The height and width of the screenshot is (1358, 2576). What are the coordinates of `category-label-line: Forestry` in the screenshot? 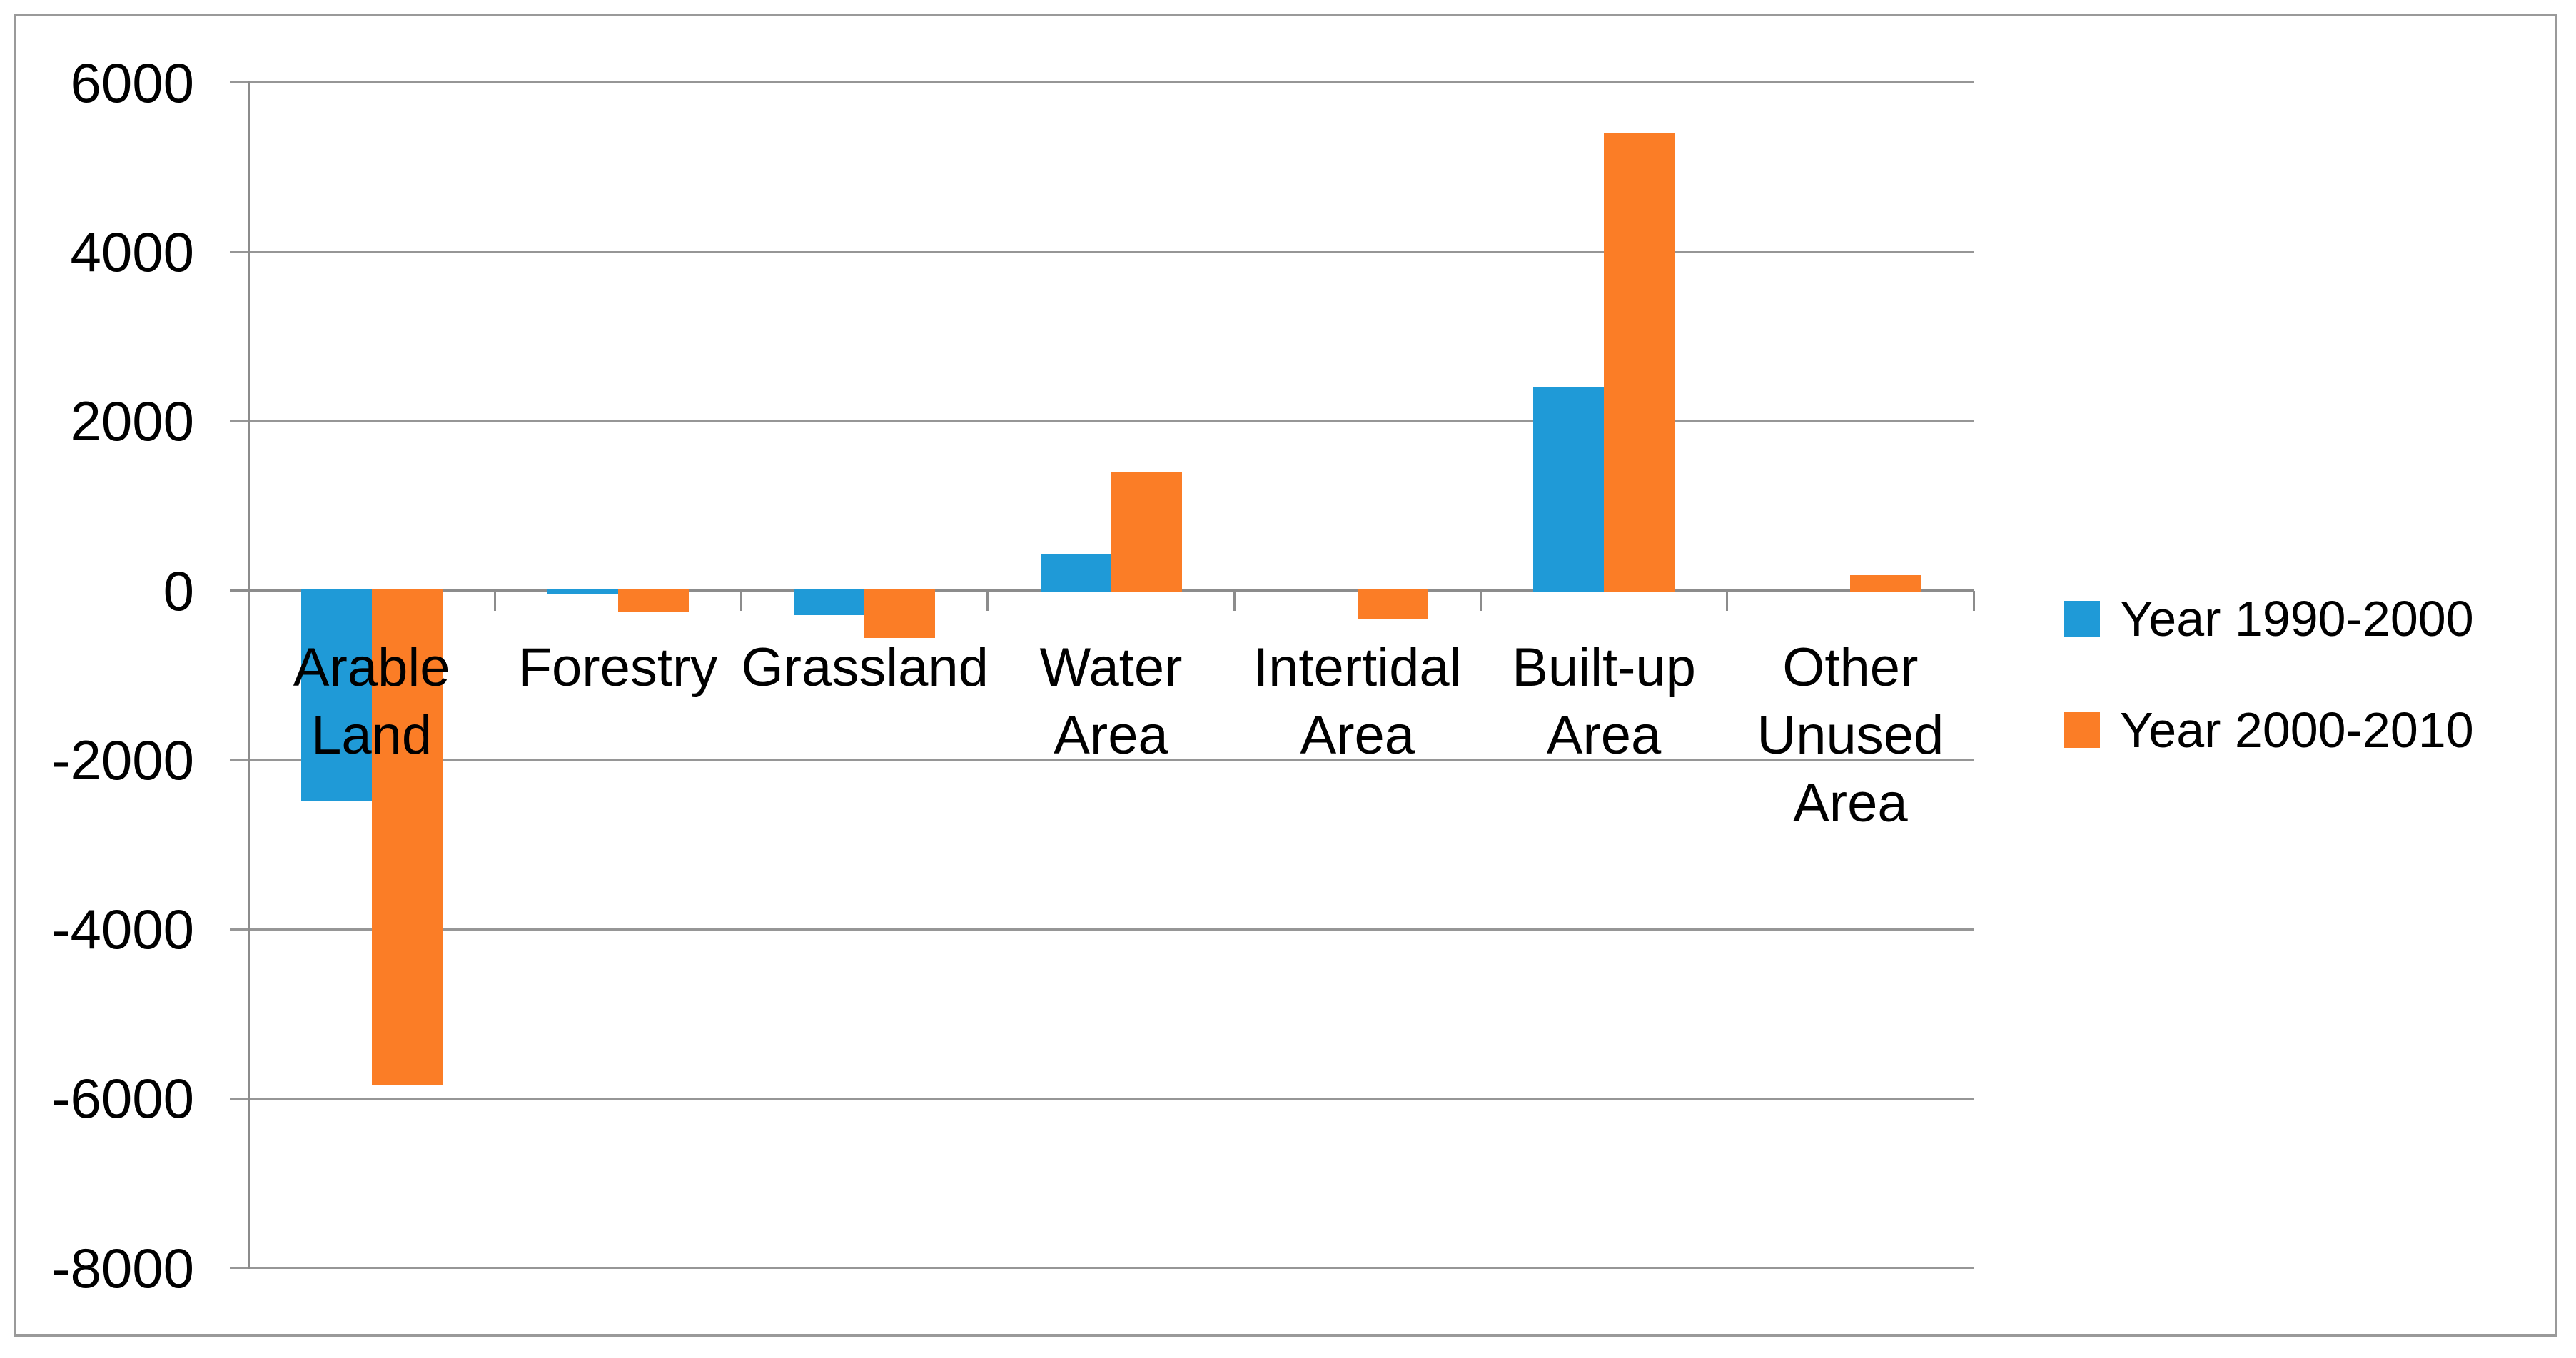 It's located at (618, 667).